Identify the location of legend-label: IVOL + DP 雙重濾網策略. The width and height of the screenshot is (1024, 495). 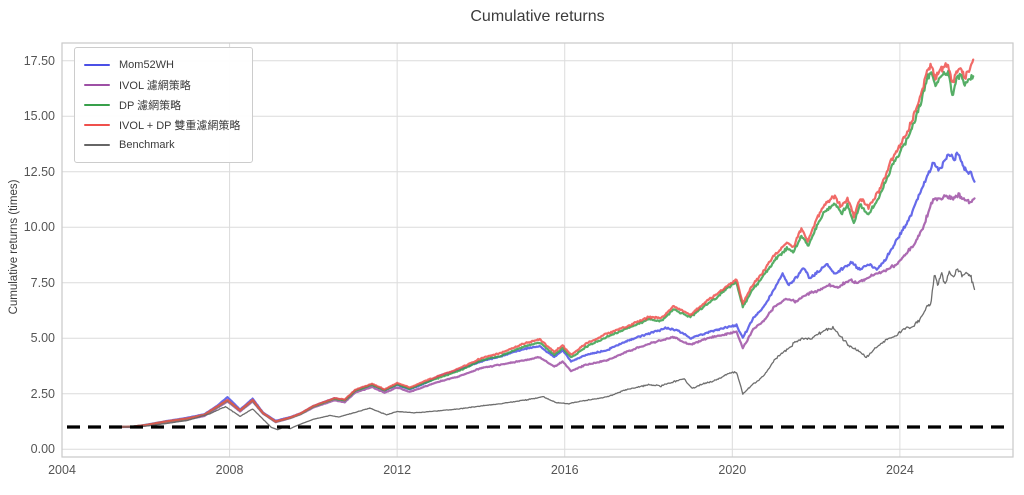
(180, 126).